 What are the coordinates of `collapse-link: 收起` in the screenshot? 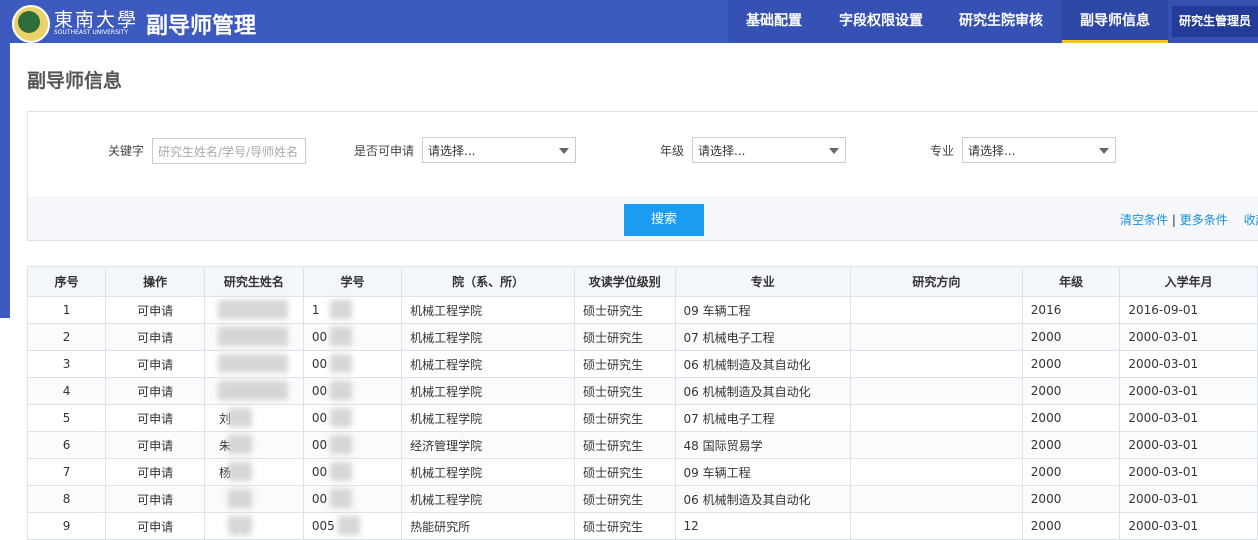 It's located at (1250, 220).